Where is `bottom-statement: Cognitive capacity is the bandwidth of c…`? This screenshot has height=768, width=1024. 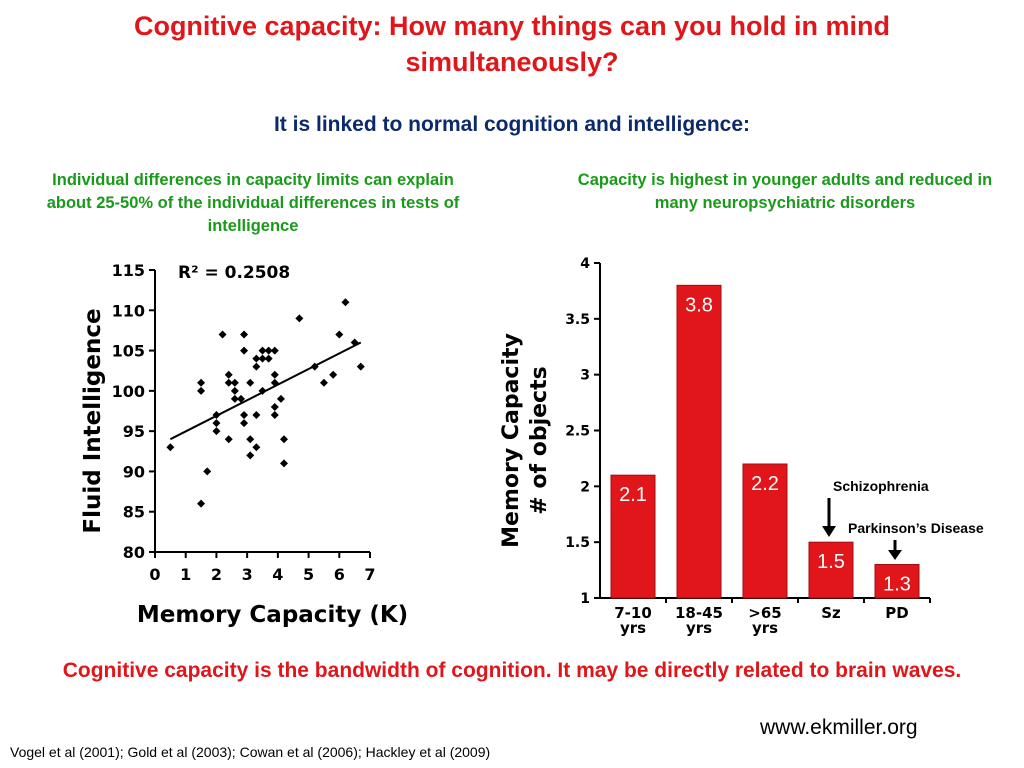 bottom-statement: Cognitive capacity is the bandwidth of c… is located at coordinates (512, 670).